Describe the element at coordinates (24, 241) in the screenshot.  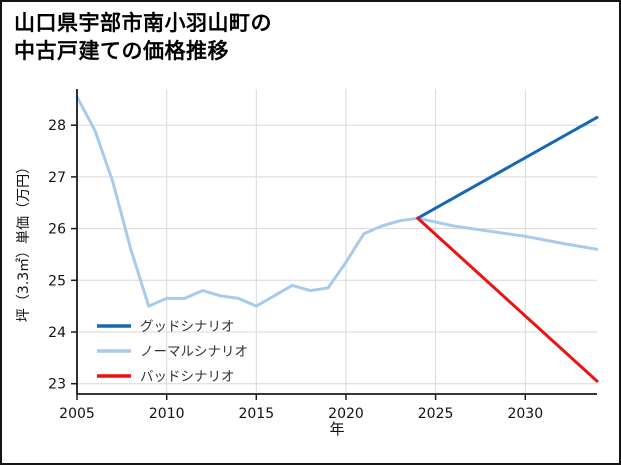
I see `y-axis-label: 坪（3.3㎡）単価（万円）` at that location.